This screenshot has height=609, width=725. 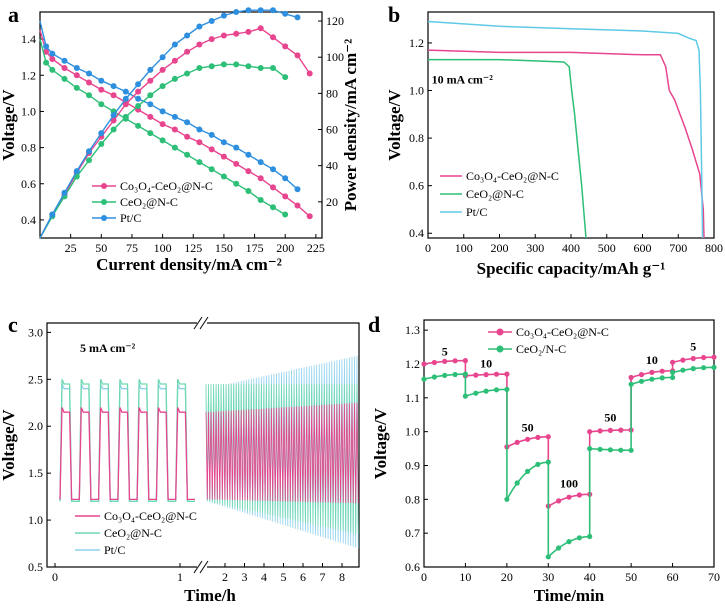 I want to click on panel-a-polarization-line, so click(x=162, y=127).